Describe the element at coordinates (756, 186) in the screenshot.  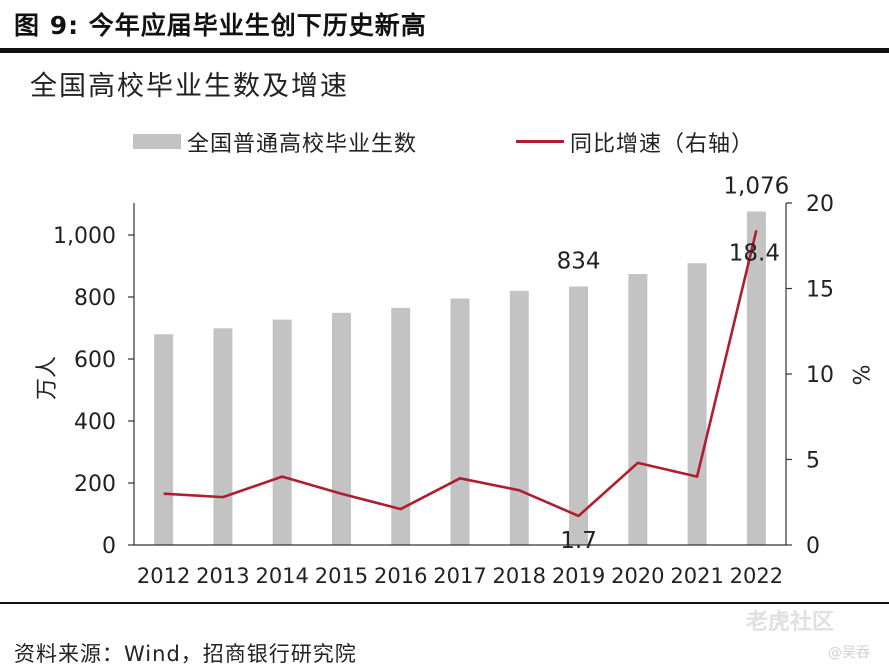
I see `data-label: 1,076` at that location.